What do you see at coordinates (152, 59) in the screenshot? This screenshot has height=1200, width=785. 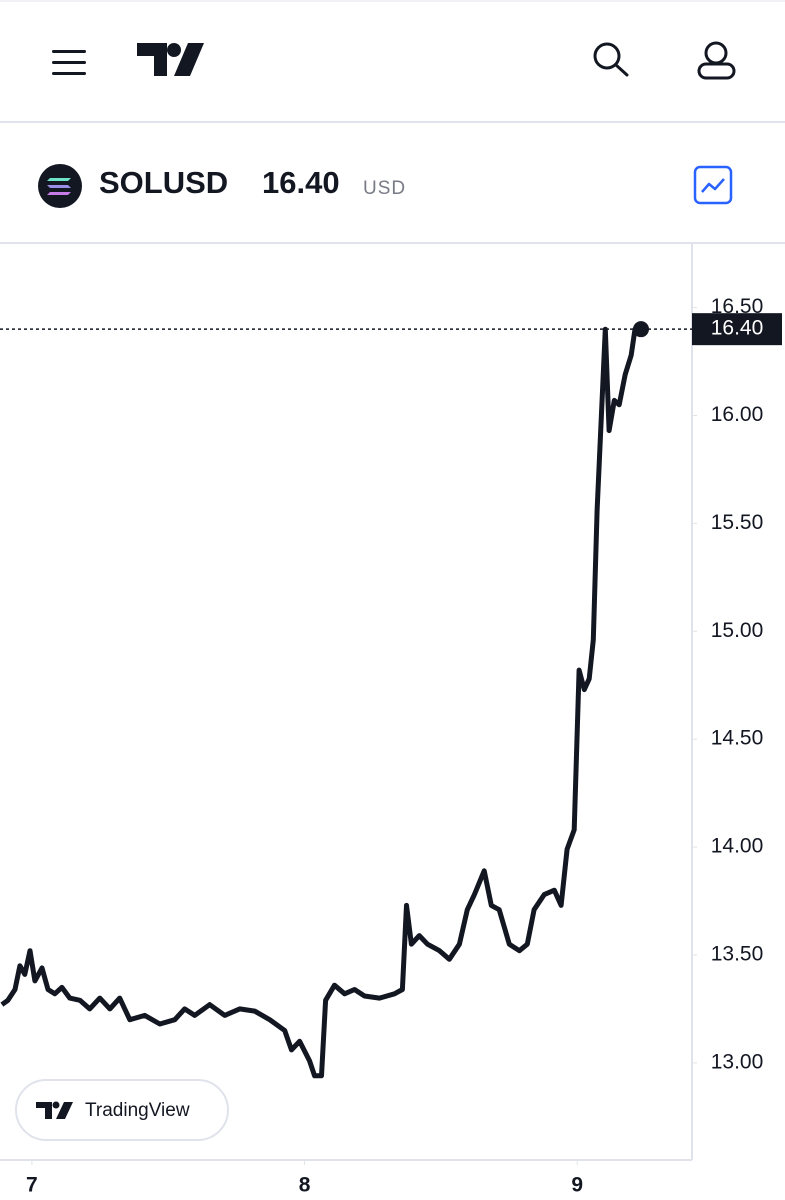 I see `logo-t` at bounding box center [152, 59].